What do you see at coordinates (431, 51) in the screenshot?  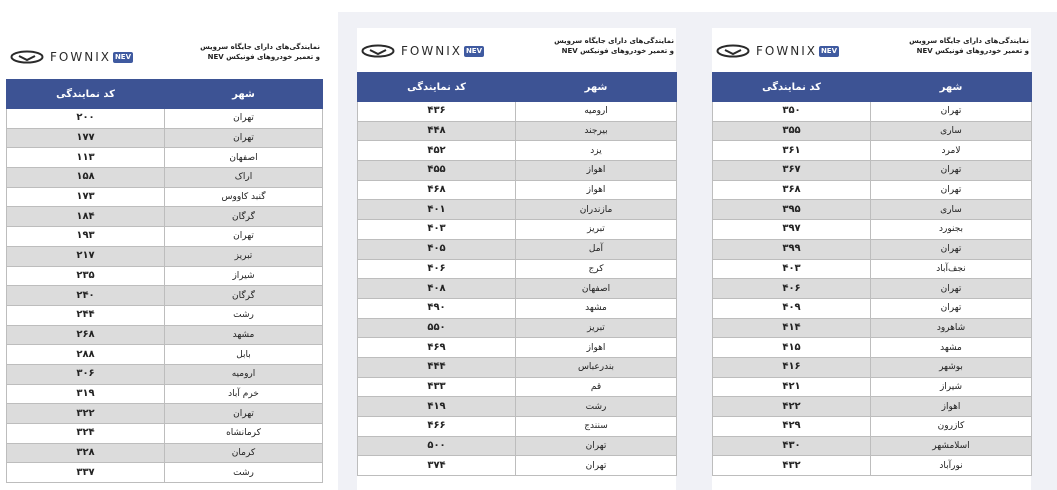 I see `brand-name: FOWNIX` at bounding box center [431, 51].